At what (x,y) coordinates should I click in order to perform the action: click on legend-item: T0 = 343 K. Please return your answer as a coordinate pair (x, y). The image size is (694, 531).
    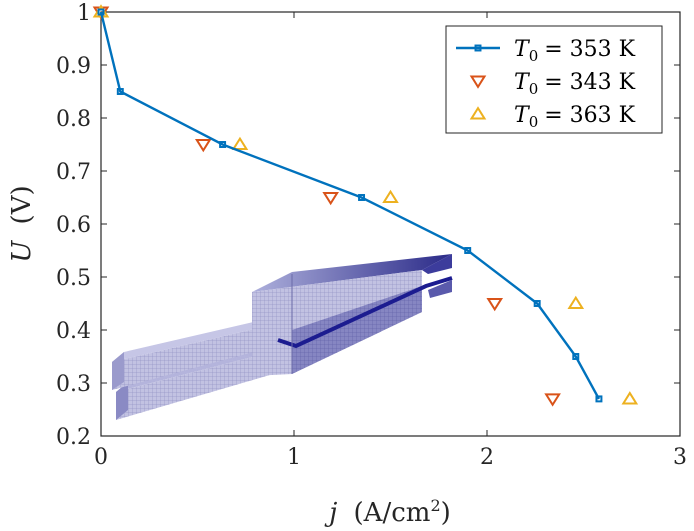
    Looking at the image, I should click on (552, 84).